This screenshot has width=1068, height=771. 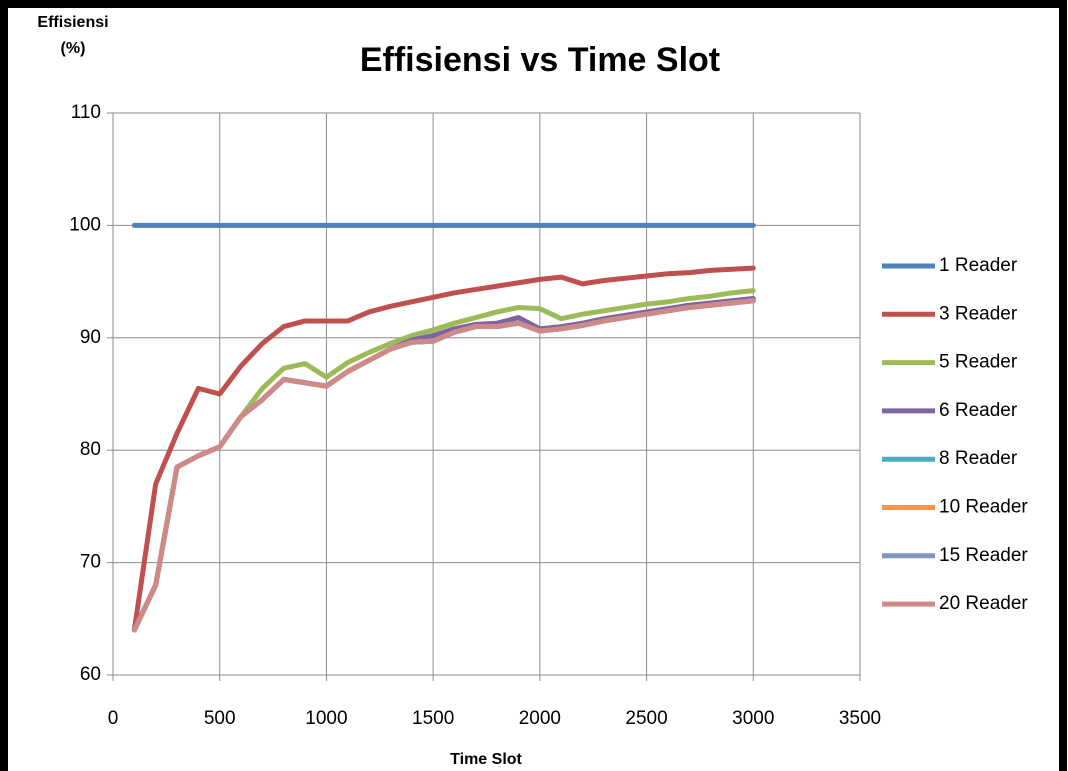 What do you see at coordinates (486, 759) in the screenshot?
I see `x-axis-label: Time Slot` at bounding box center [486, 759].